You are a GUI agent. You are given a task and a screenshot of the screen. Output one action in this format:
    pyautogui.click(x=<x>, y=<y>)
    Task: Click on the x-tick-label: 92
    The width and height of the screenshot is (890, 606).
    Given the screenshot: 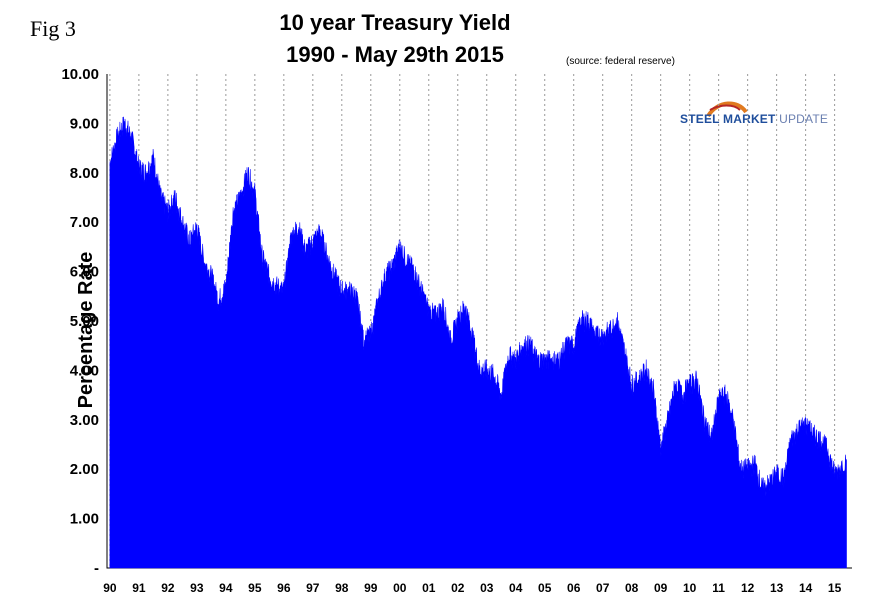 What is the action you would take?
    pyautogui.click(x=168, y=588)
    